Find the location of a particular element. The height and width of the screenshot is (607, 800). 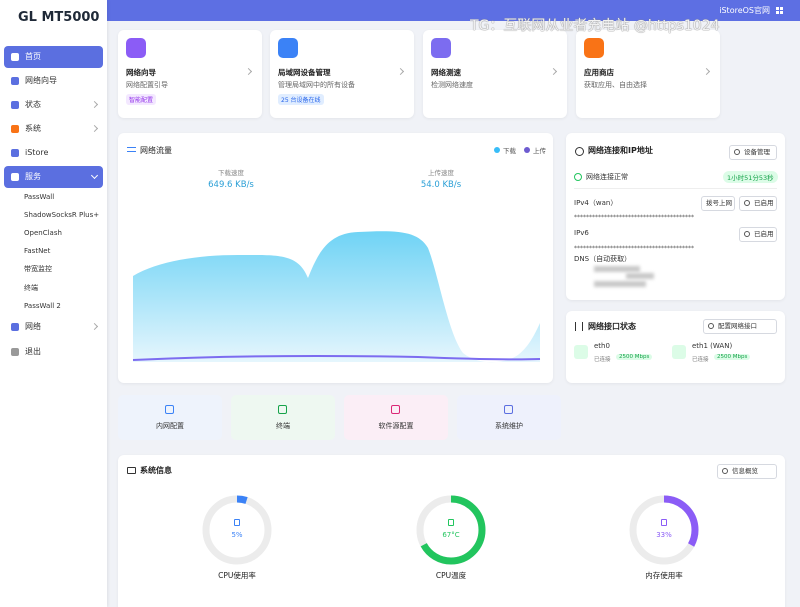

quick-card: 网络向导网络配置引导 智能配置 is located at coordinates (190, 74).